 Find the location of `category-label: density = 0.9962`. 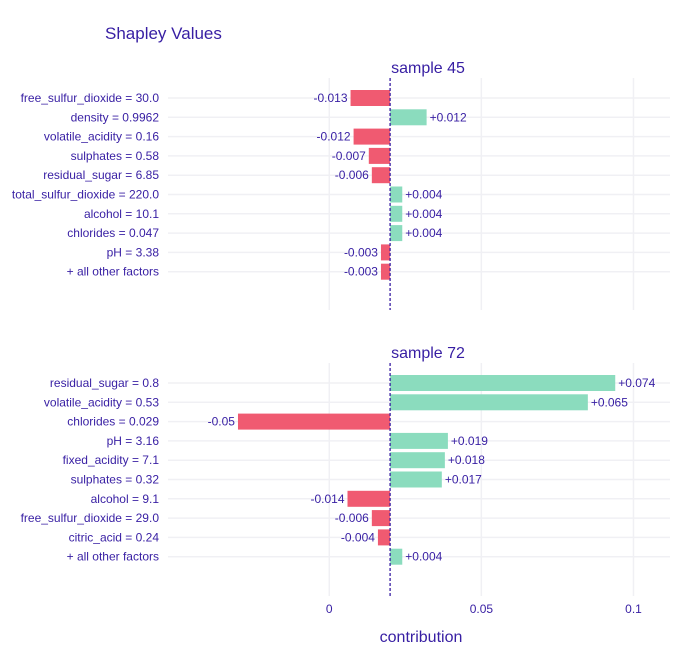

category-label: density = 0.9962 is located at coordinates (115, 117).